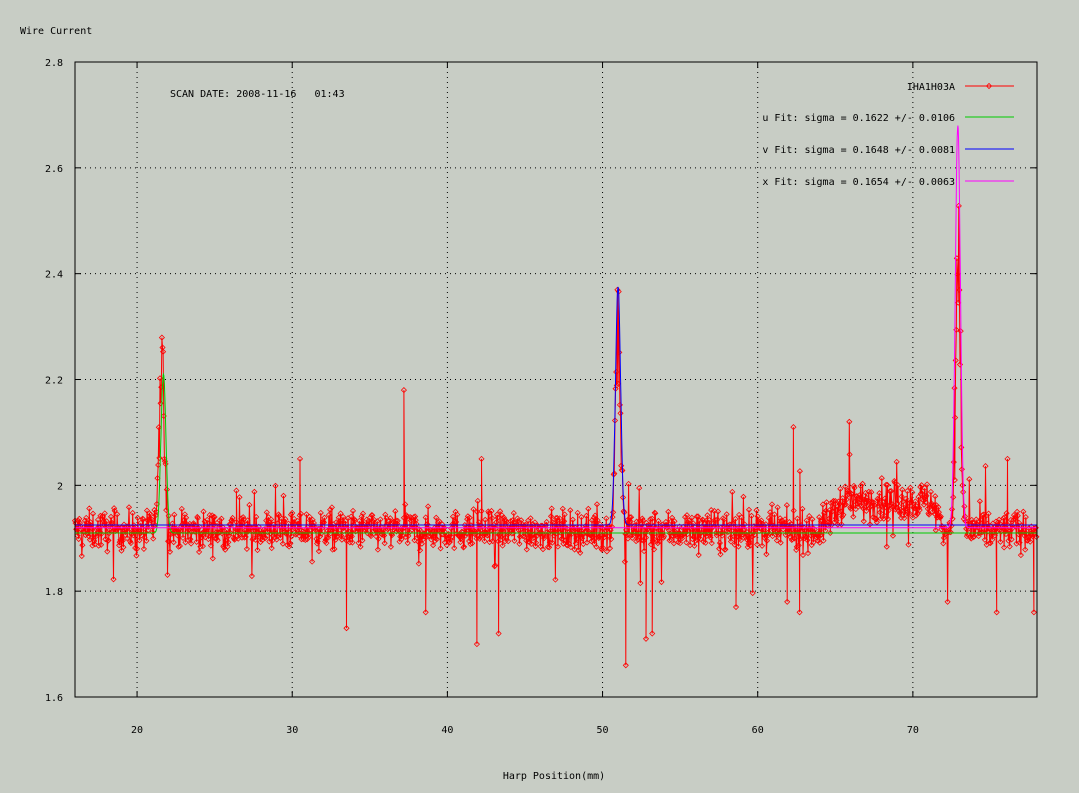 The image size is (1079, 793). What do you see at coordinates (54, 63) in the screenshot?
I see `y-tick-label: 2.8` at bounding box center [54, 63].